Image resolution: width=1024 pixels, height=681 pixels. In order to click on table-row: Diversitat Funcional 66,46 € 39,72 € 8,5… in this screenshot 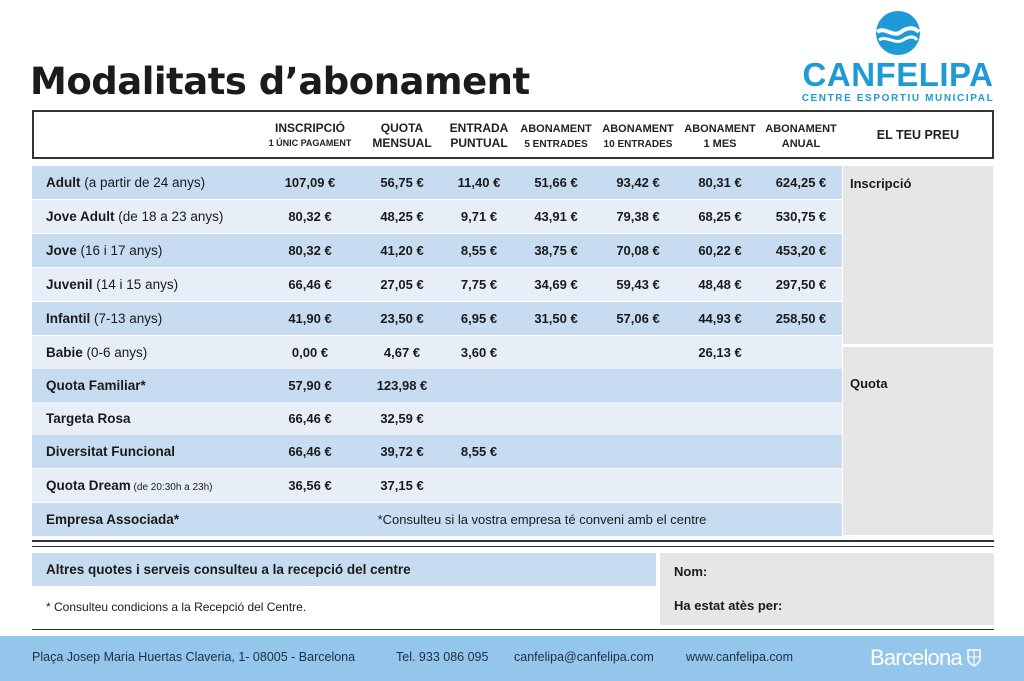, I will do `click(437, 451)`.